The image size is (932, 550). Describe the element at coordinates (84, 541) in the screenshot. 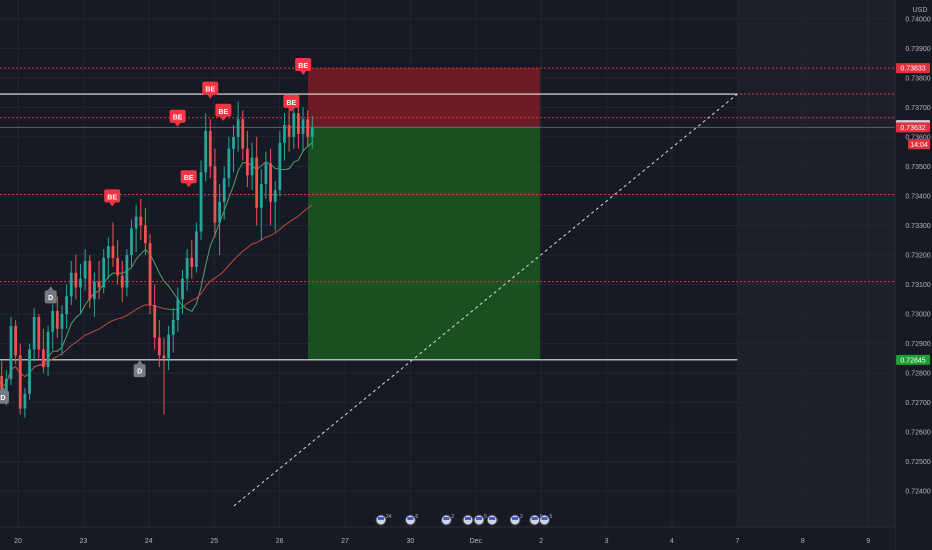

I see `date-tick-label: 23` at that location.